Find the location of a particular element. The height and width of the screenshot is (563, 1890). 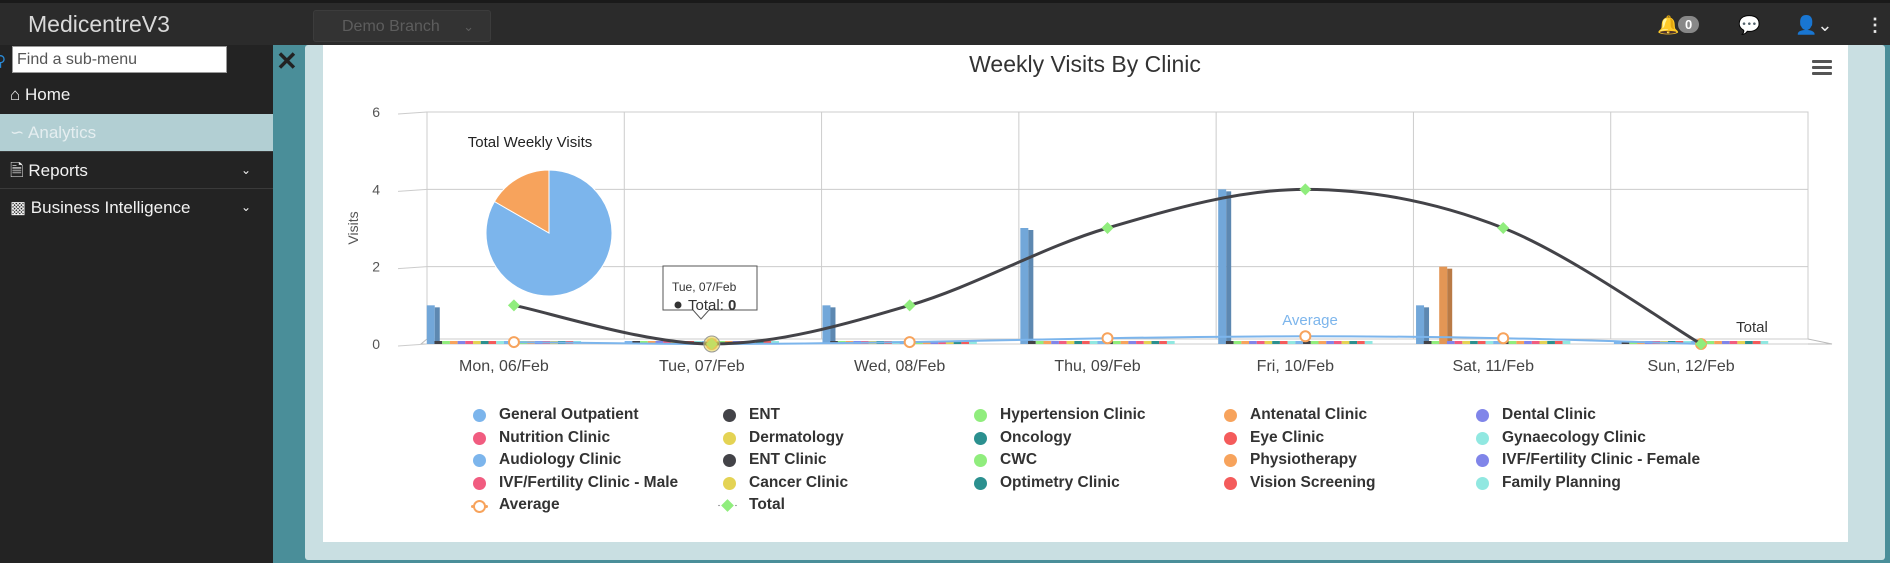

legend-label: Eye Clinic is located at coordinates (1287, 437).